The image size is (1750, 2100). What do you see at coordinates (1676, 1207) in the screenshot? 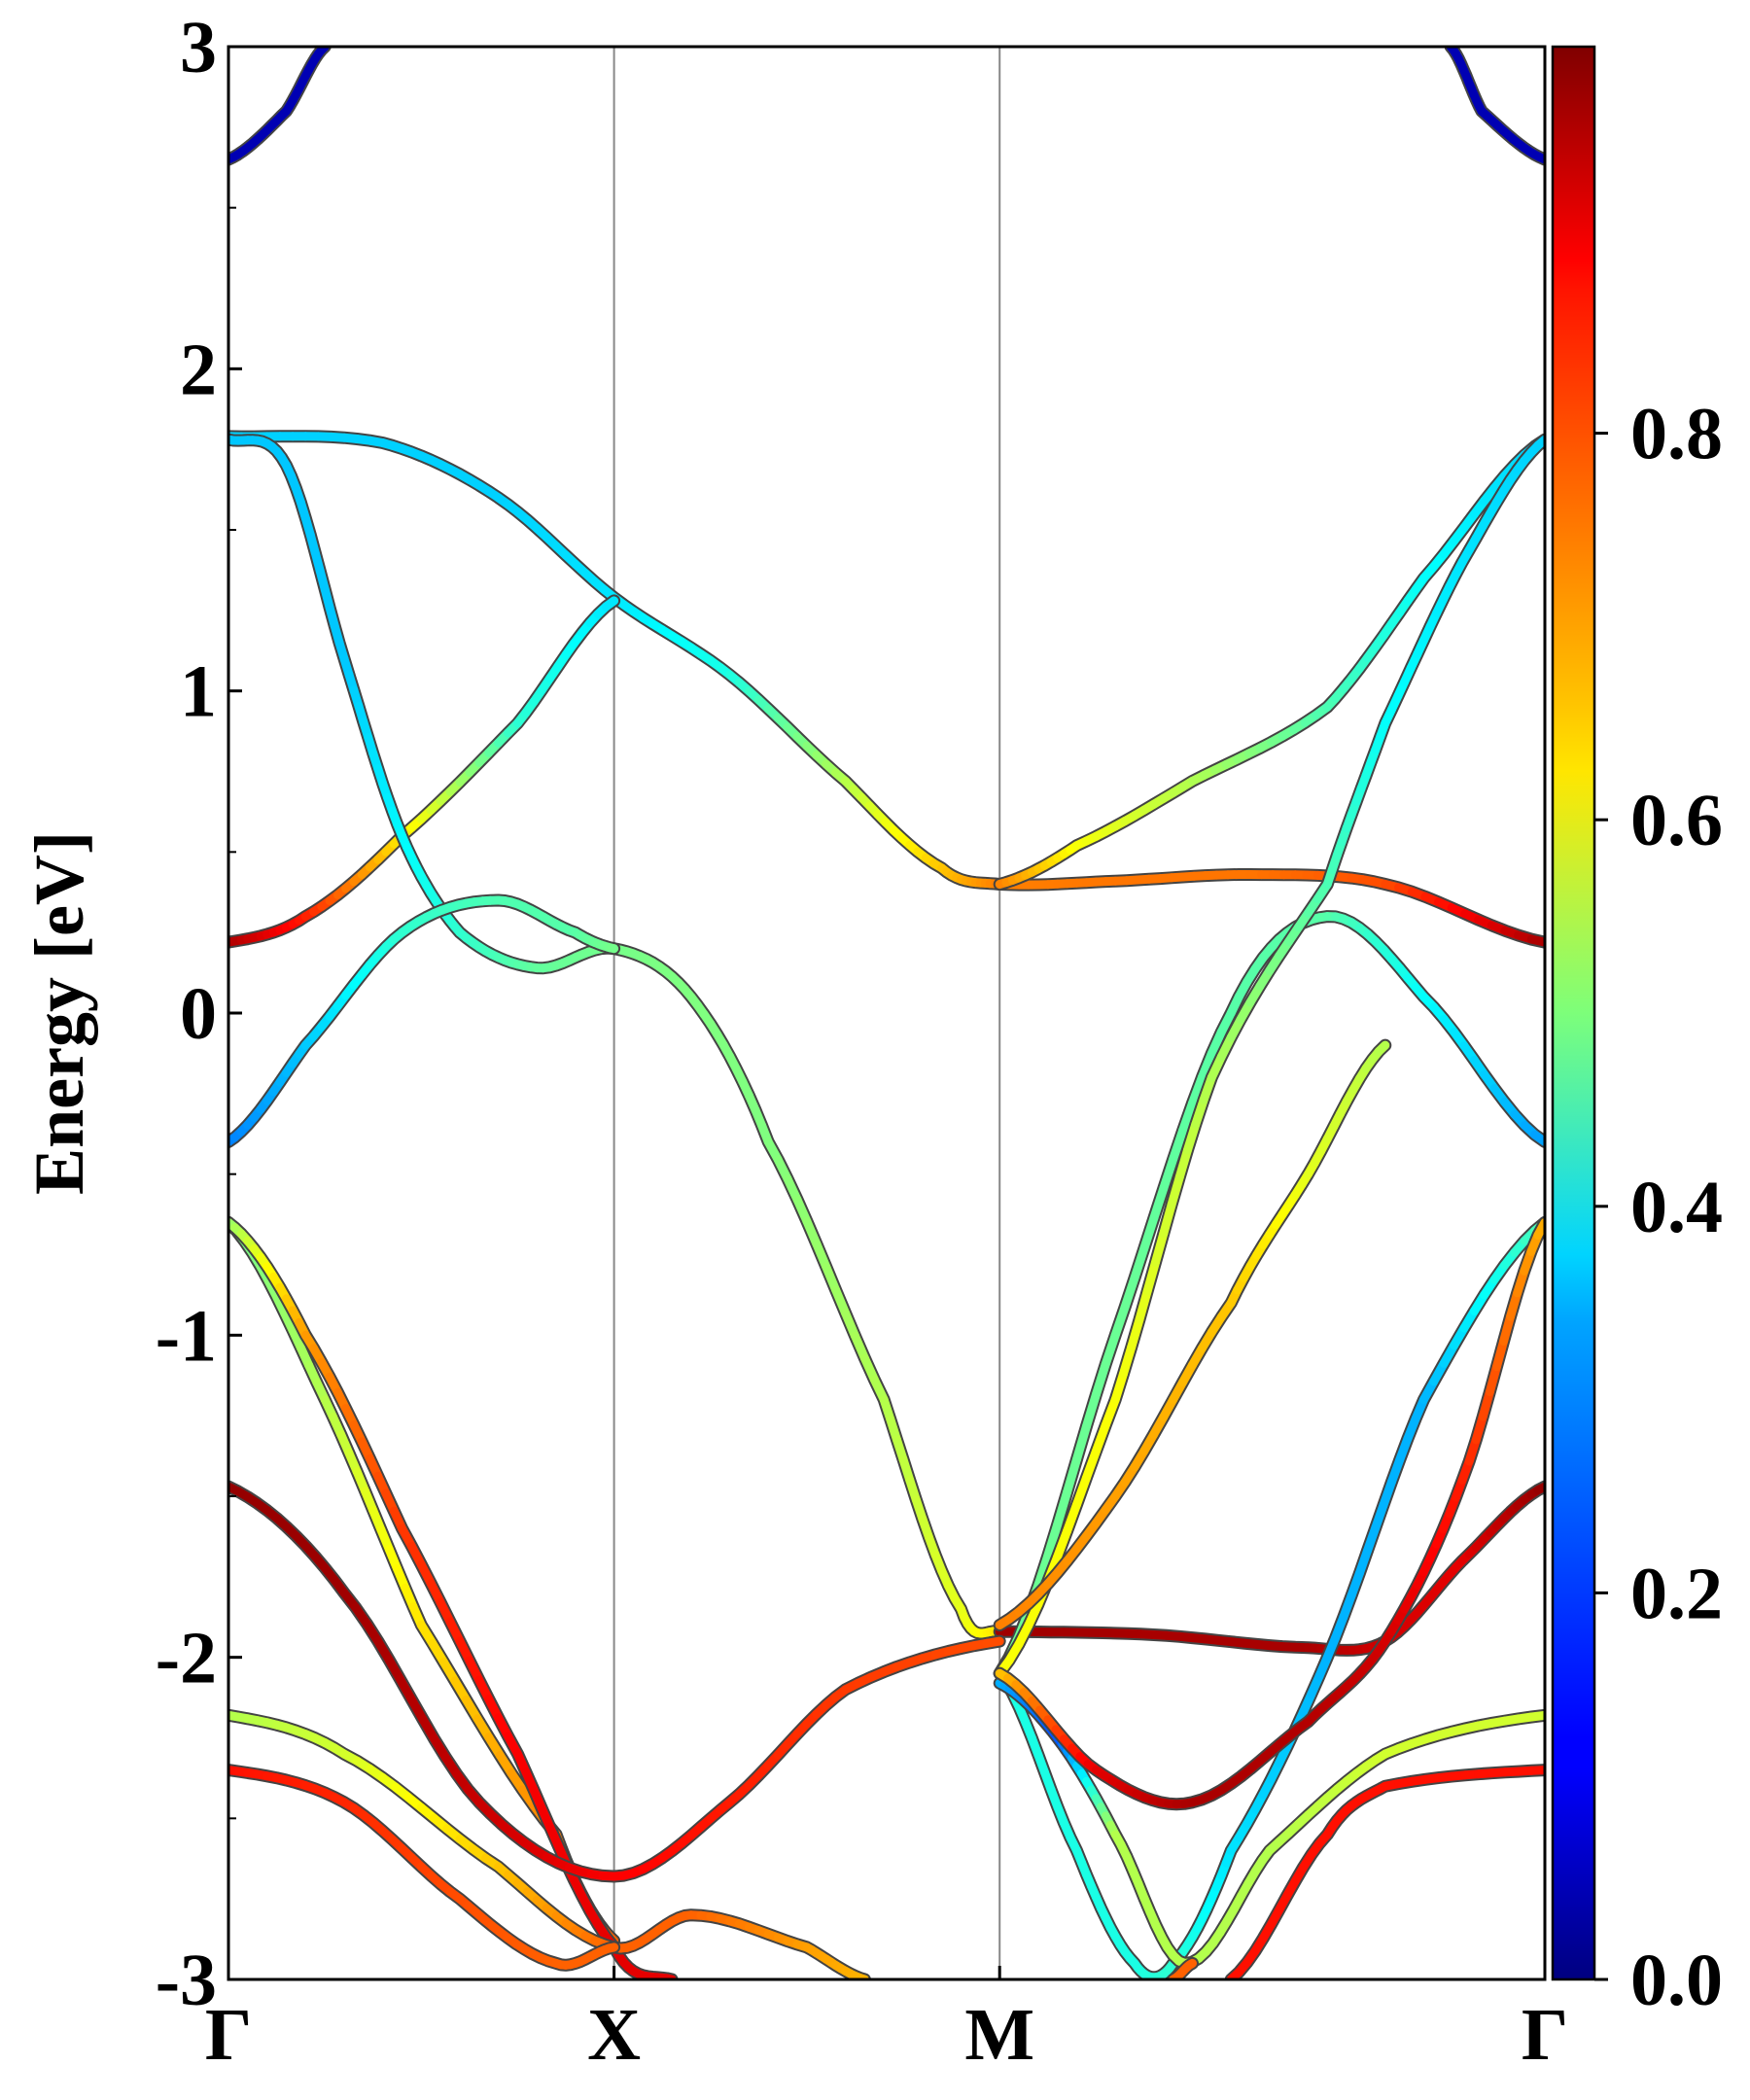
I see `colorbar-tick-label: 0.4` at bounding box center [1676, 1207].